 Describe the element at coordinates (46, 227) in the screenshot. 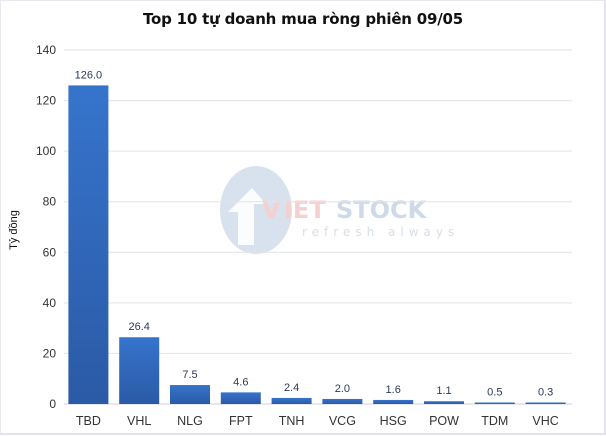

I see `y-axis-ticks: 0 20 40 60 80 100 120 140` at that location.